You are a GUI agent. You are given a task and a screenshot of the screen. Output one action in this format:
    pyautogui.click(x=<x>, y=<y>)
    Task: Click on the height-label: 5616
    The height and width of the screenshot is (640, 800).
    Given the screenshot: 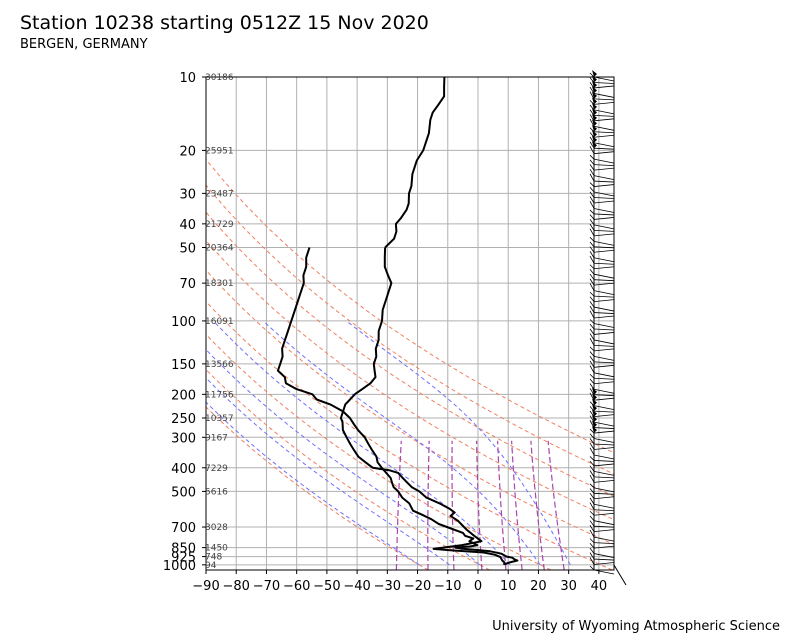 What is the action you would take?
    pyautogui.click(x=216, y=492)
    